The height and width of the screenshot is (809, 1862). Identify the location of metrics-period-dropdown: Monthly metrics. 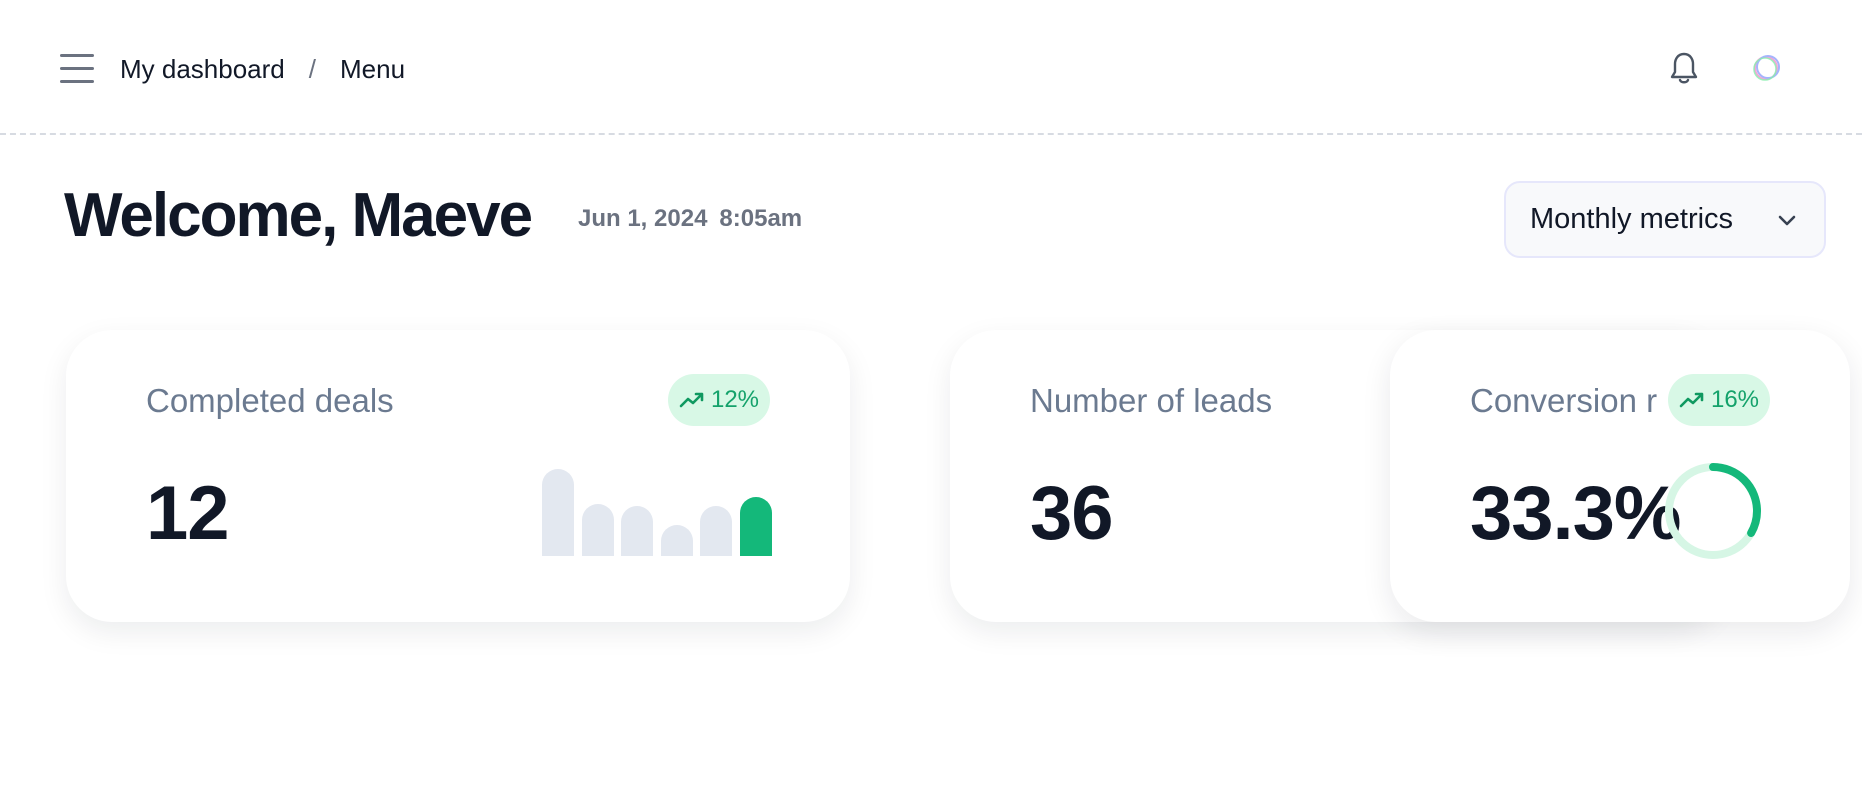
(1665, 219).